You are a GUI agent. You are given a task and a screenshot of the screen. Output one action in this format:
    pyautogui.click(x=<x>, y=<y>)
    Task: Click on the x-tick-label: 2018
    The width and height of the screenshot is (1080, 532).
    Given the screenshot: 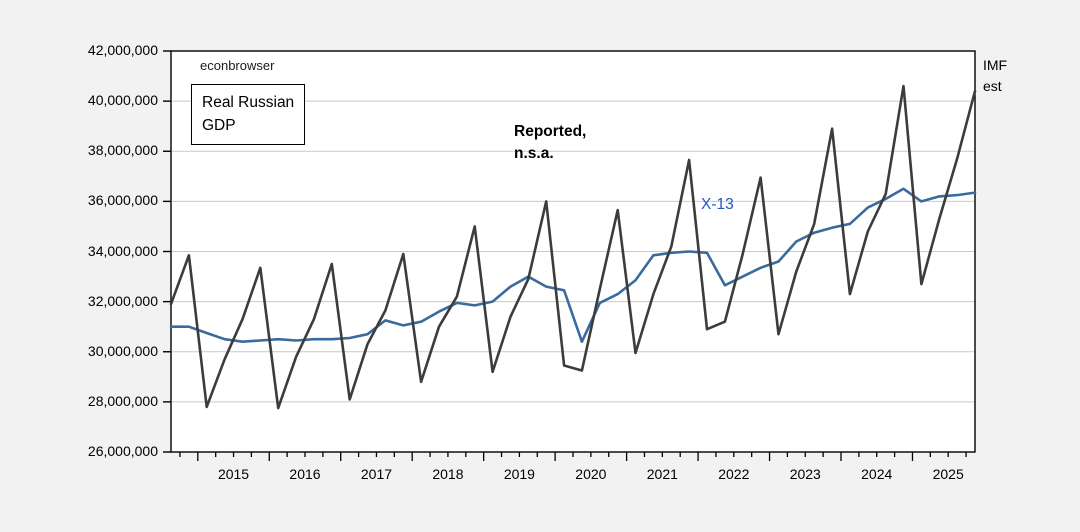 What is the action you would take?
    pyautogui.click(x=448, y=474)
    